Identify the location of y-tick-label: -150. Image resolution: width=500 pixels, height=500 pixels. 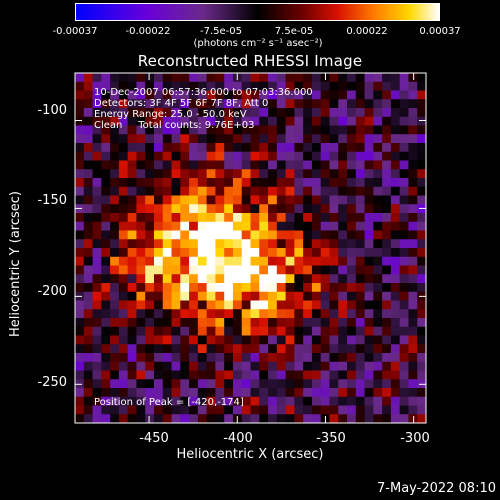
(52, 200).